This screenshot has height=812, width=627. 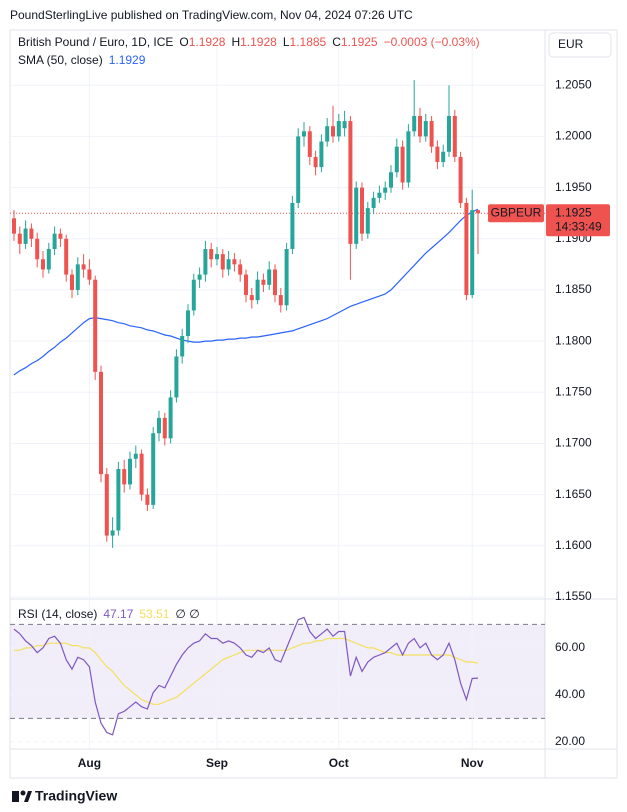 I want to click on currency-label: EUR, so click(x=571, y=44).